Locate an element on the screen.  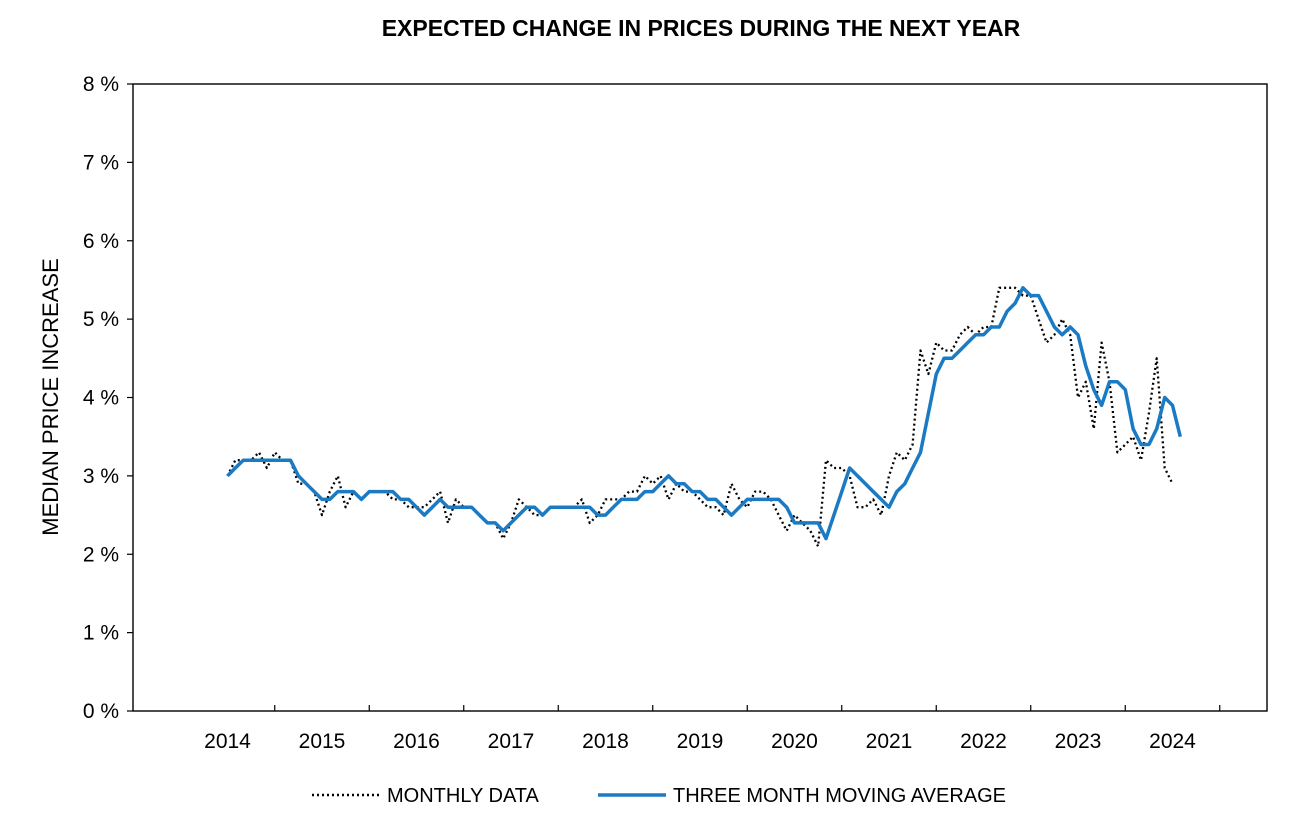
x-tick-label: 2015 is located at coordinates (322, 741).